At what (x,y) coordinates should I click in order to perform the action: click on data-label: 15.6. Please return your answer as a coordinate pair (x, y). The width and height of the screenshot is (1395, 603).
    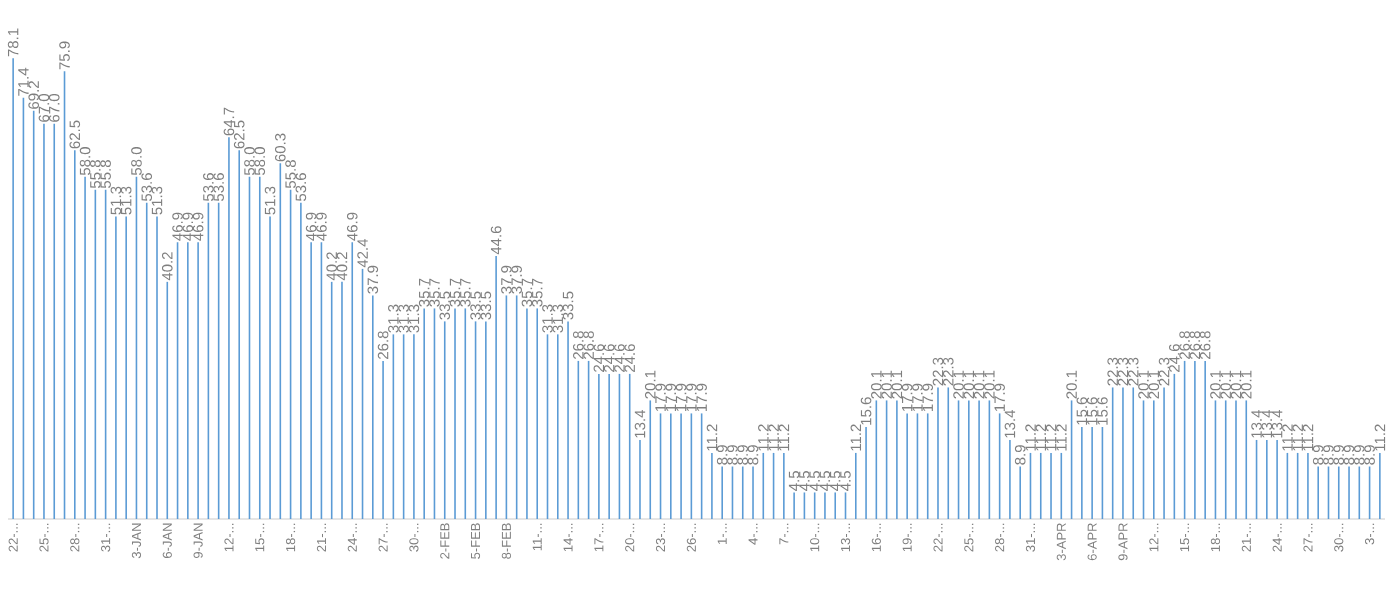
    Looking at the image, I should click on (1082, 411).